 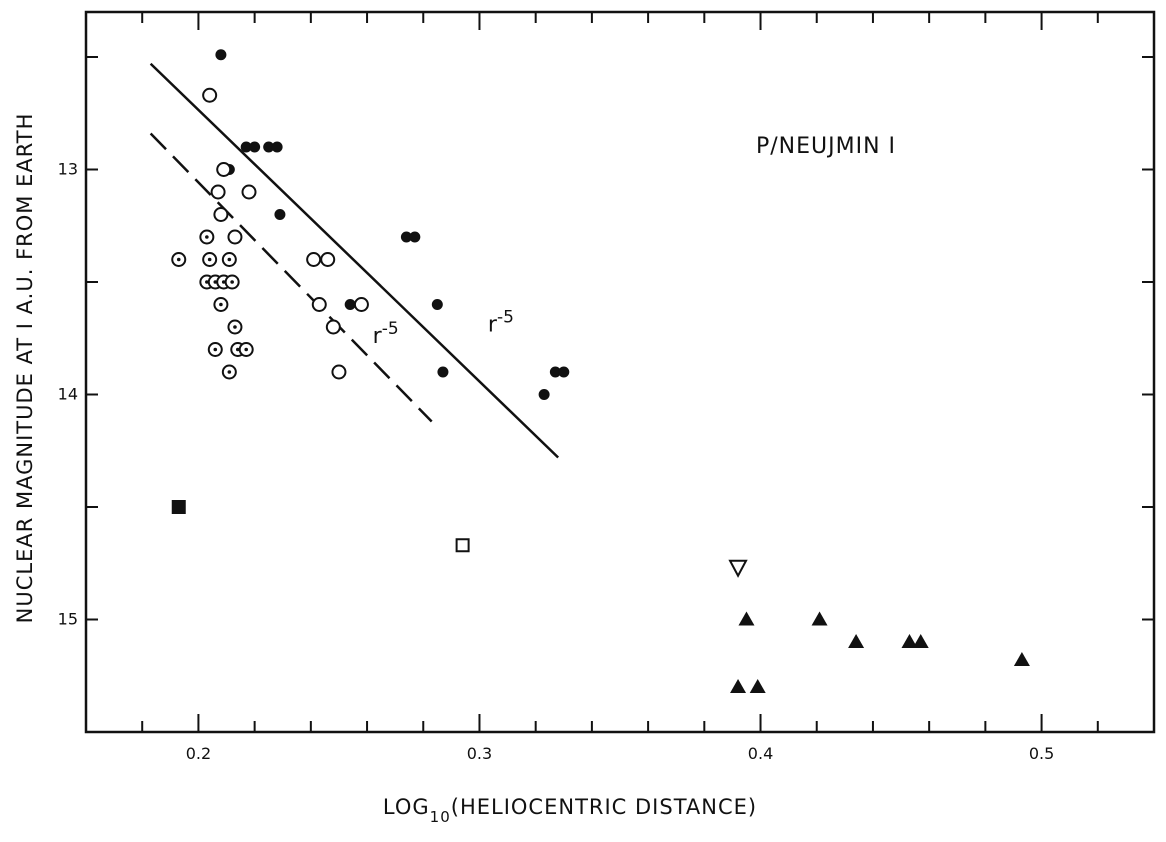 What do you see at coordinates (406, 807) in the screenshot?
I see `x-axis-label-main: LOG` at bounding box center [406, 807].